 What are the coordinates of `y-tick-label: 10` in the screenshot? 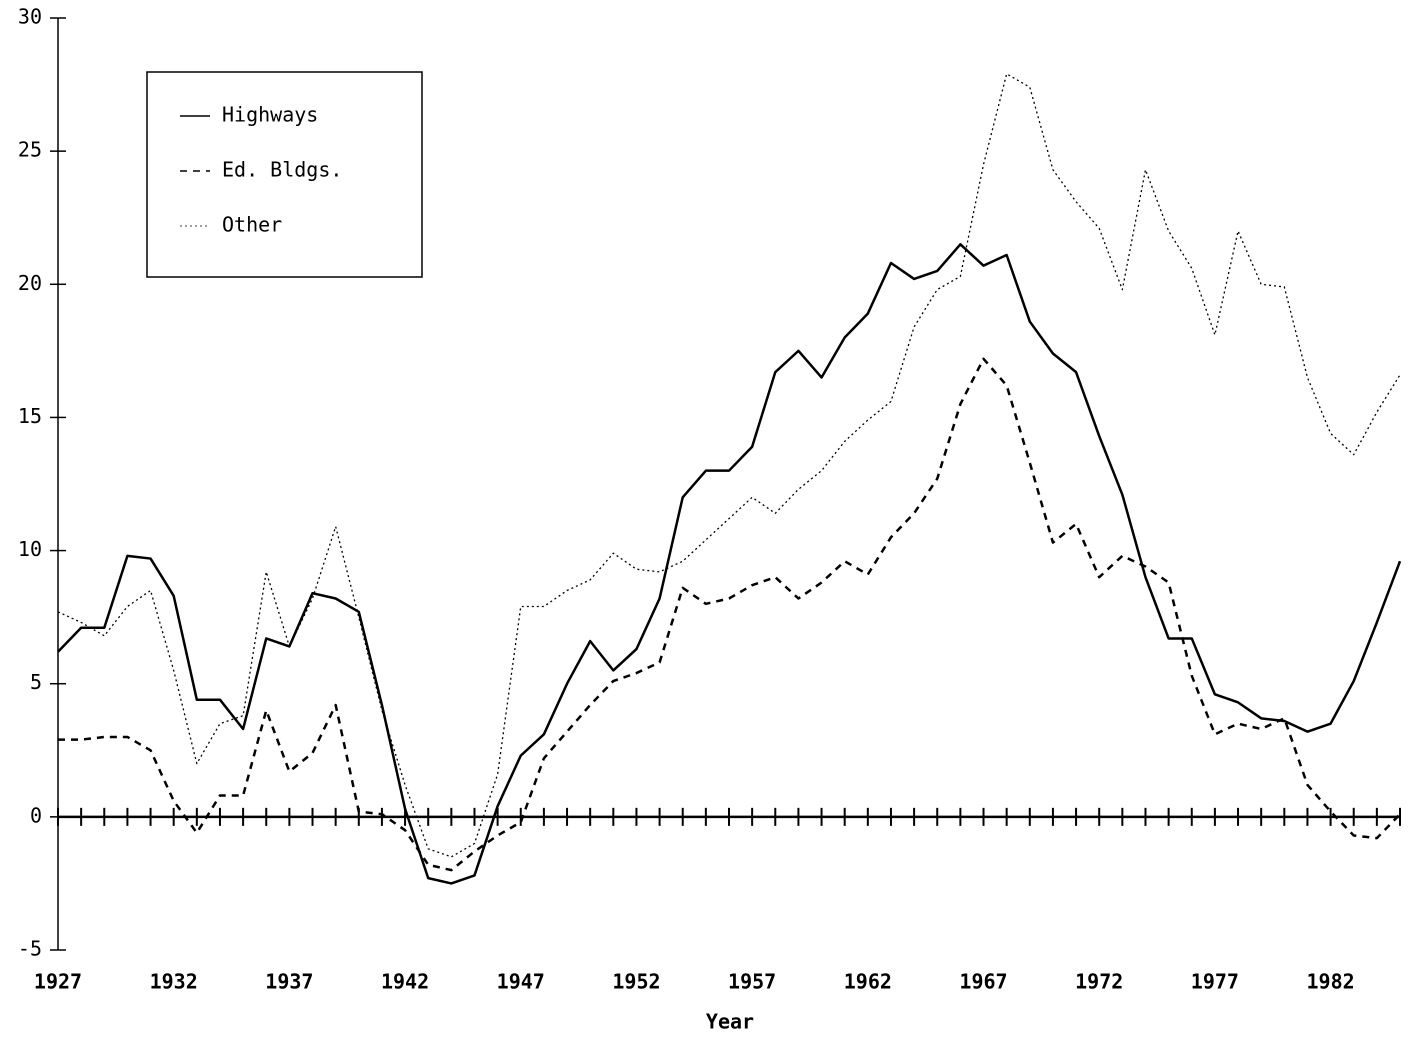 It's located at (30, 549).